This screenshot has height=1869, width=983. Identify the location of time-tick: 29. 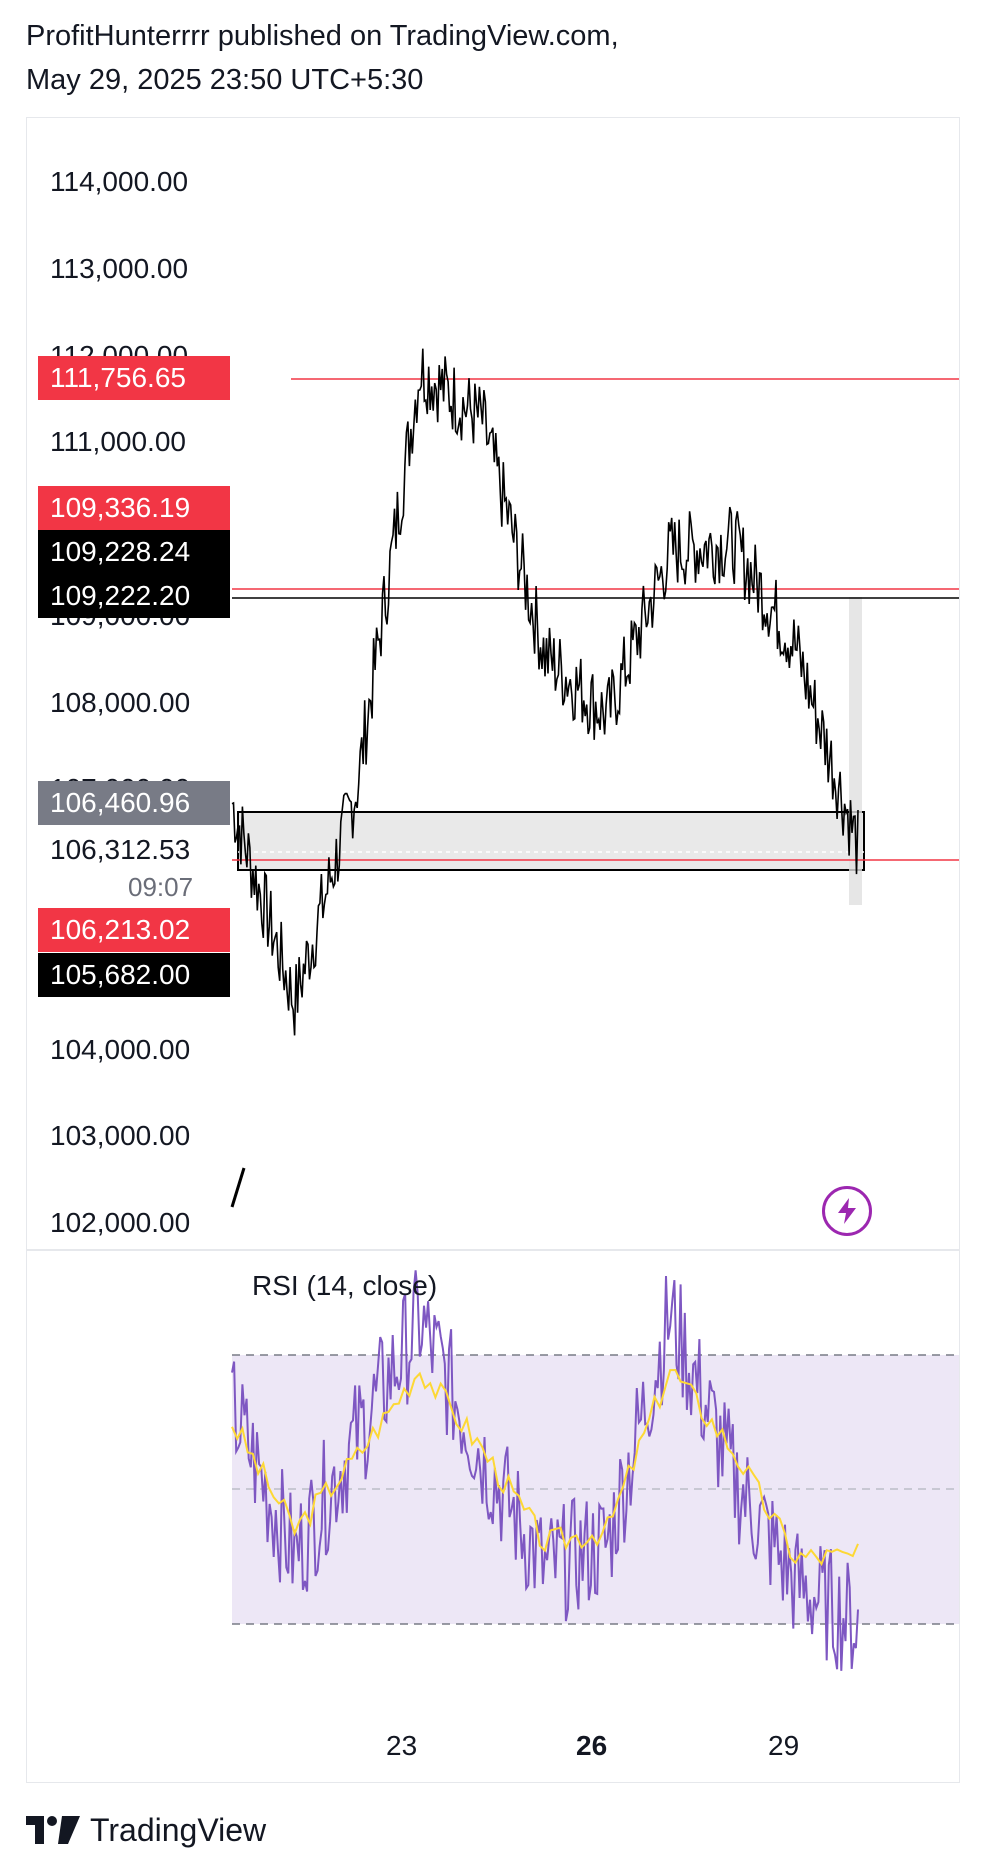
(784, 1745).